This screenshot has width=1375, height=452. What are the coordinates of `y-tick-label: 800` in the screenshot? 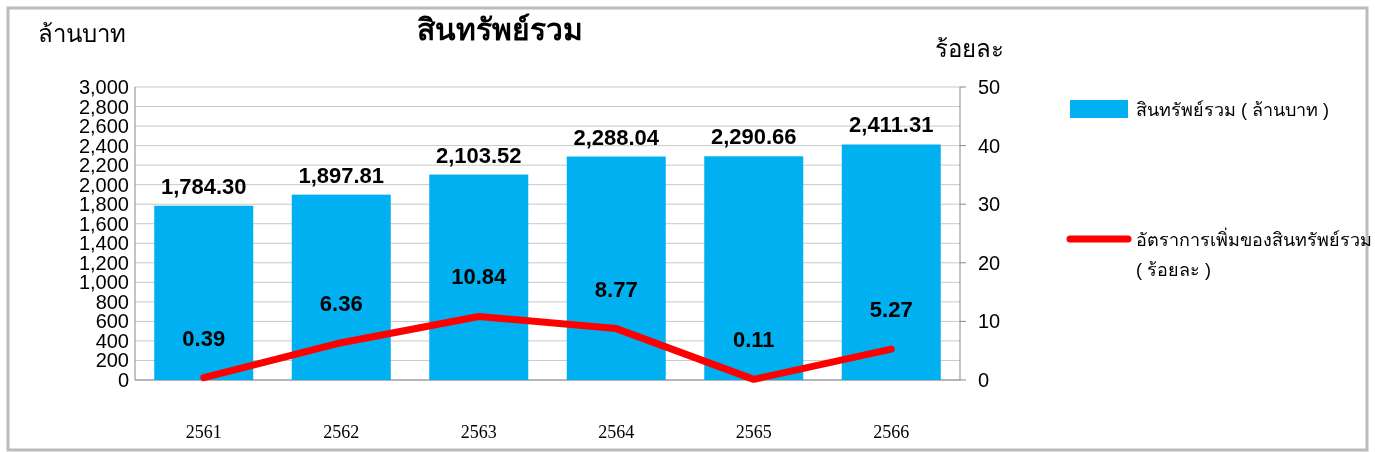 It's located at (112, 301).